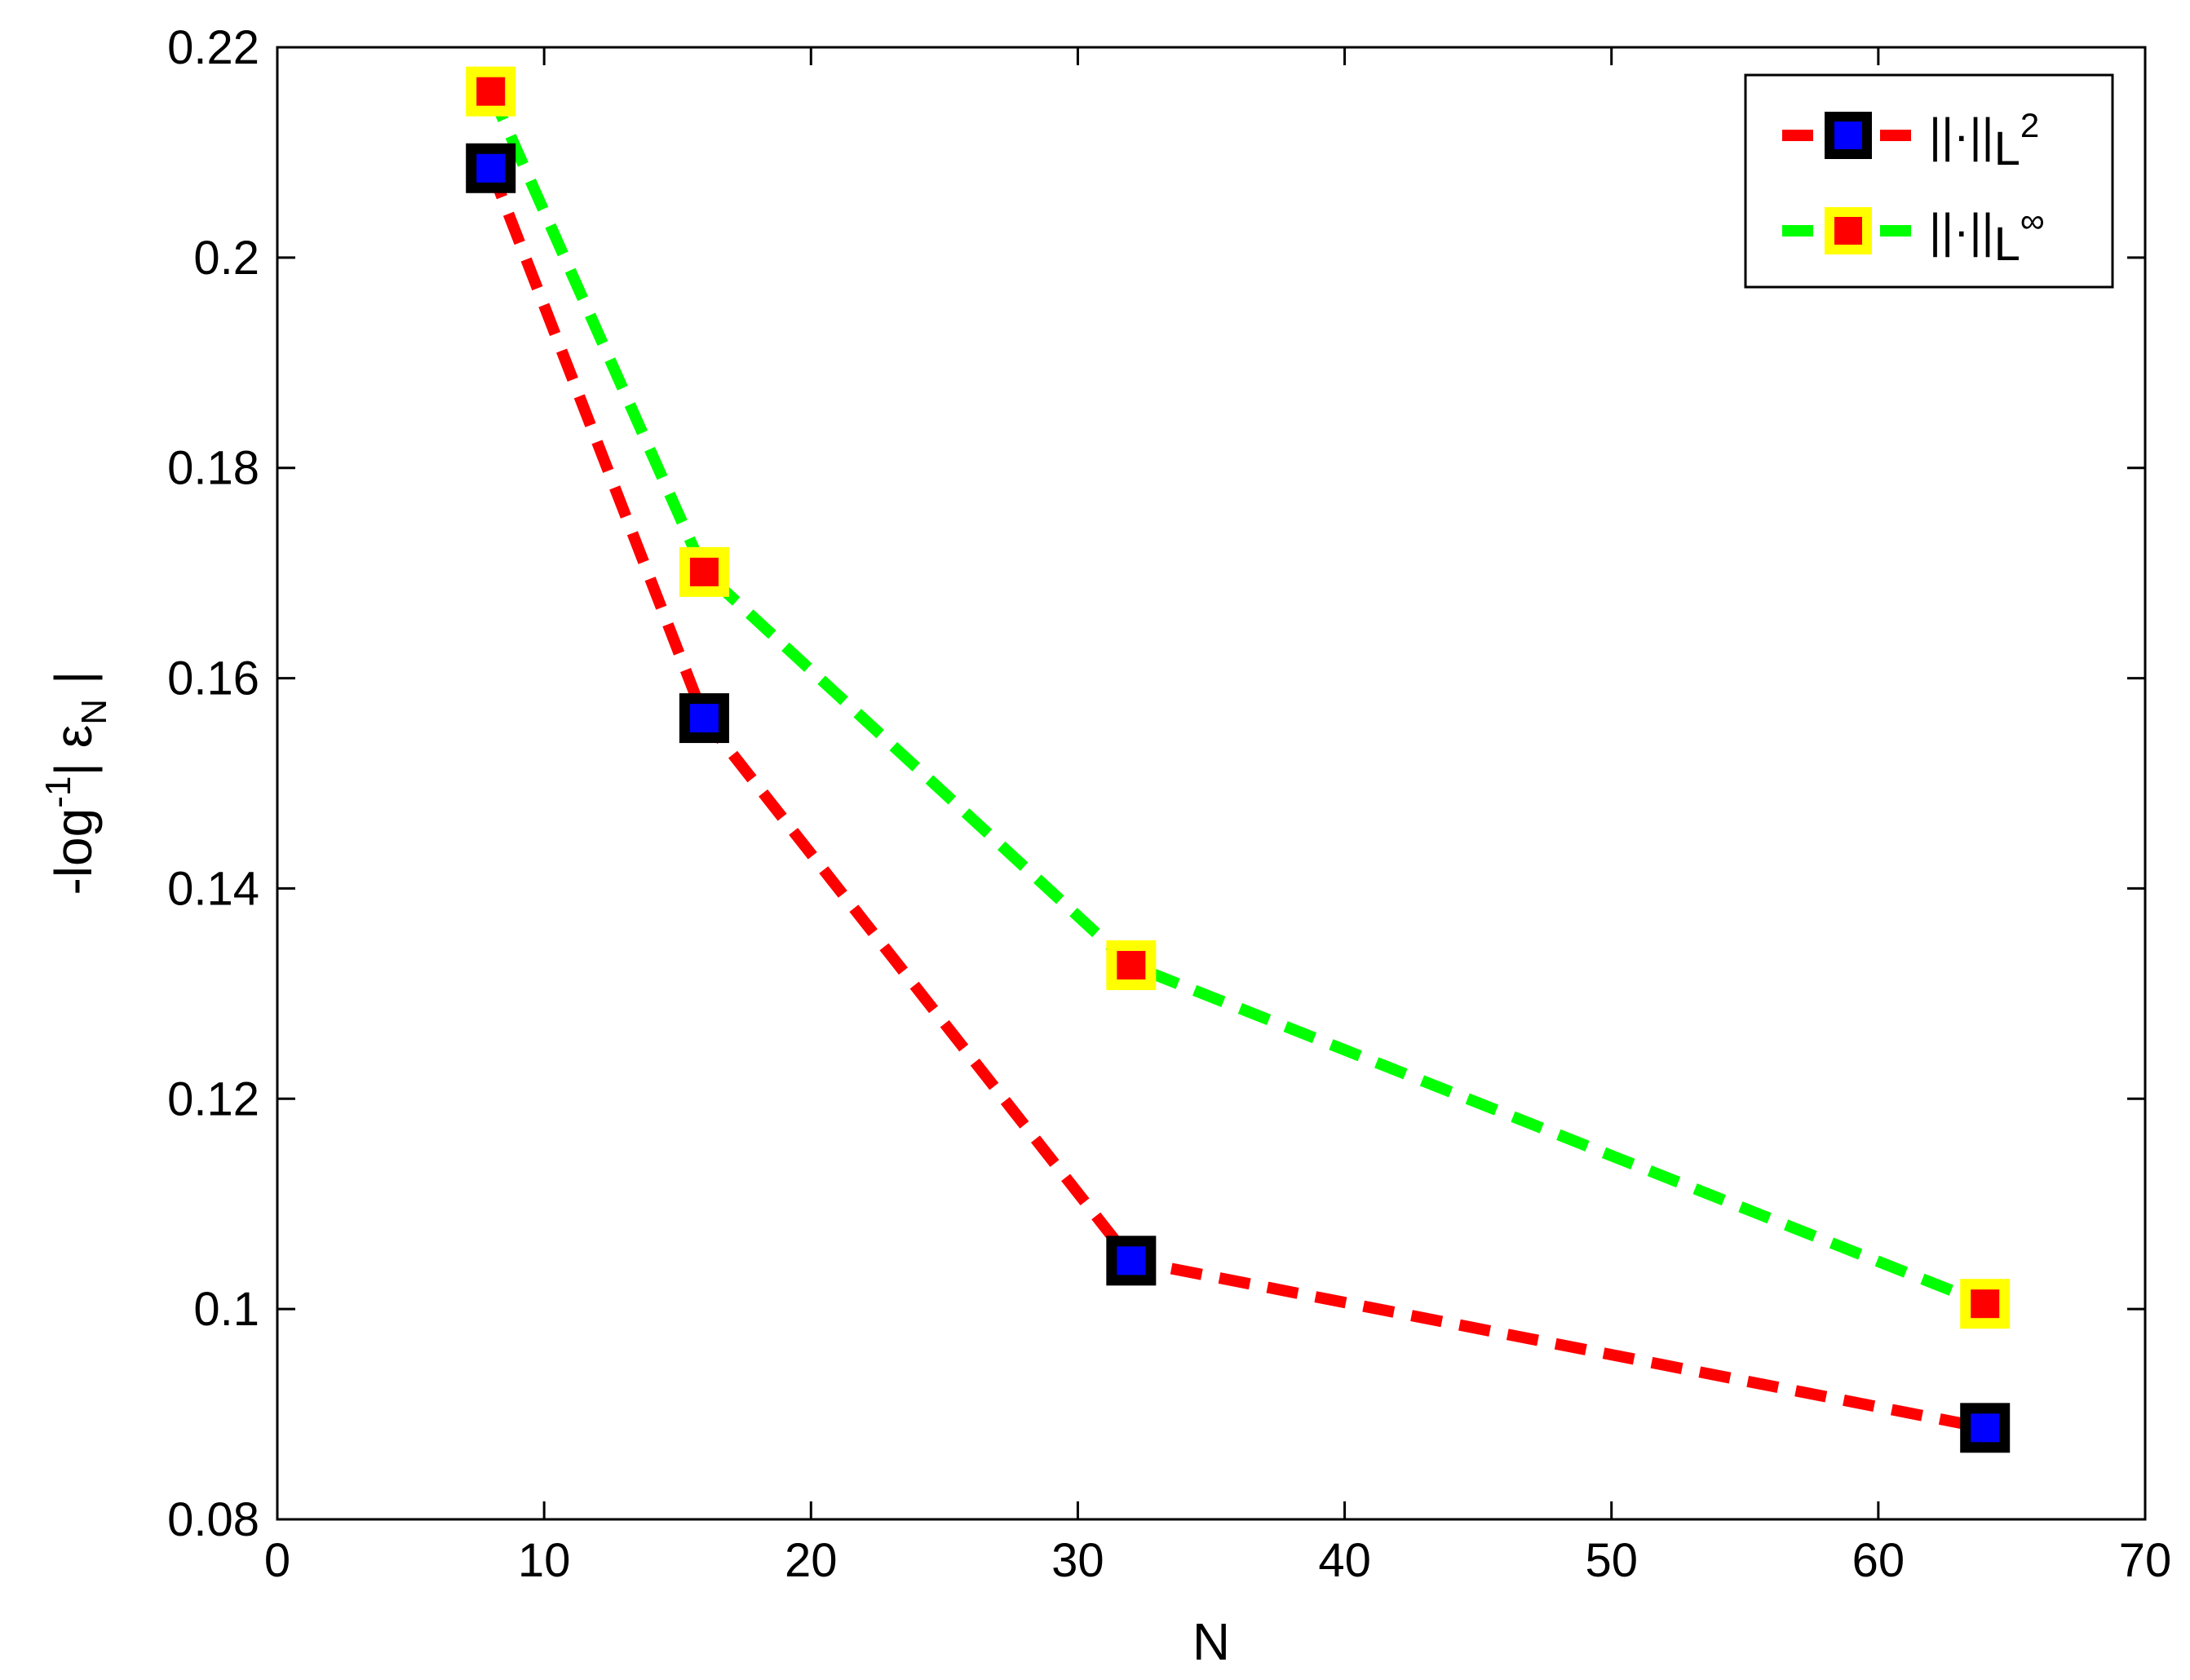  I want to click on x-tick-label: 40, so click(1344, 1560).